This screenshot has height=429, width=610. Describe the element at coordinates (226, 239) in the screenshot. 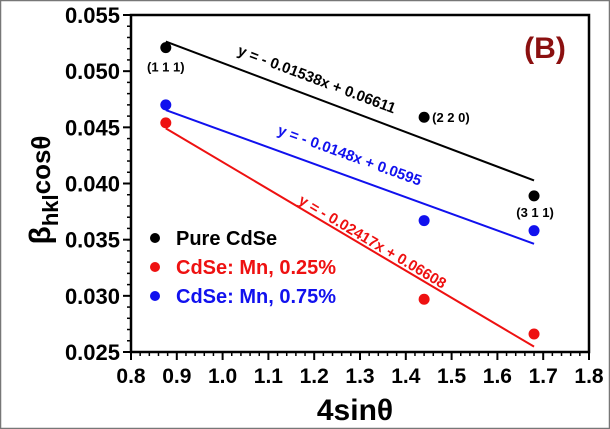

I see `legend-label: Pure CdSe` at that location.